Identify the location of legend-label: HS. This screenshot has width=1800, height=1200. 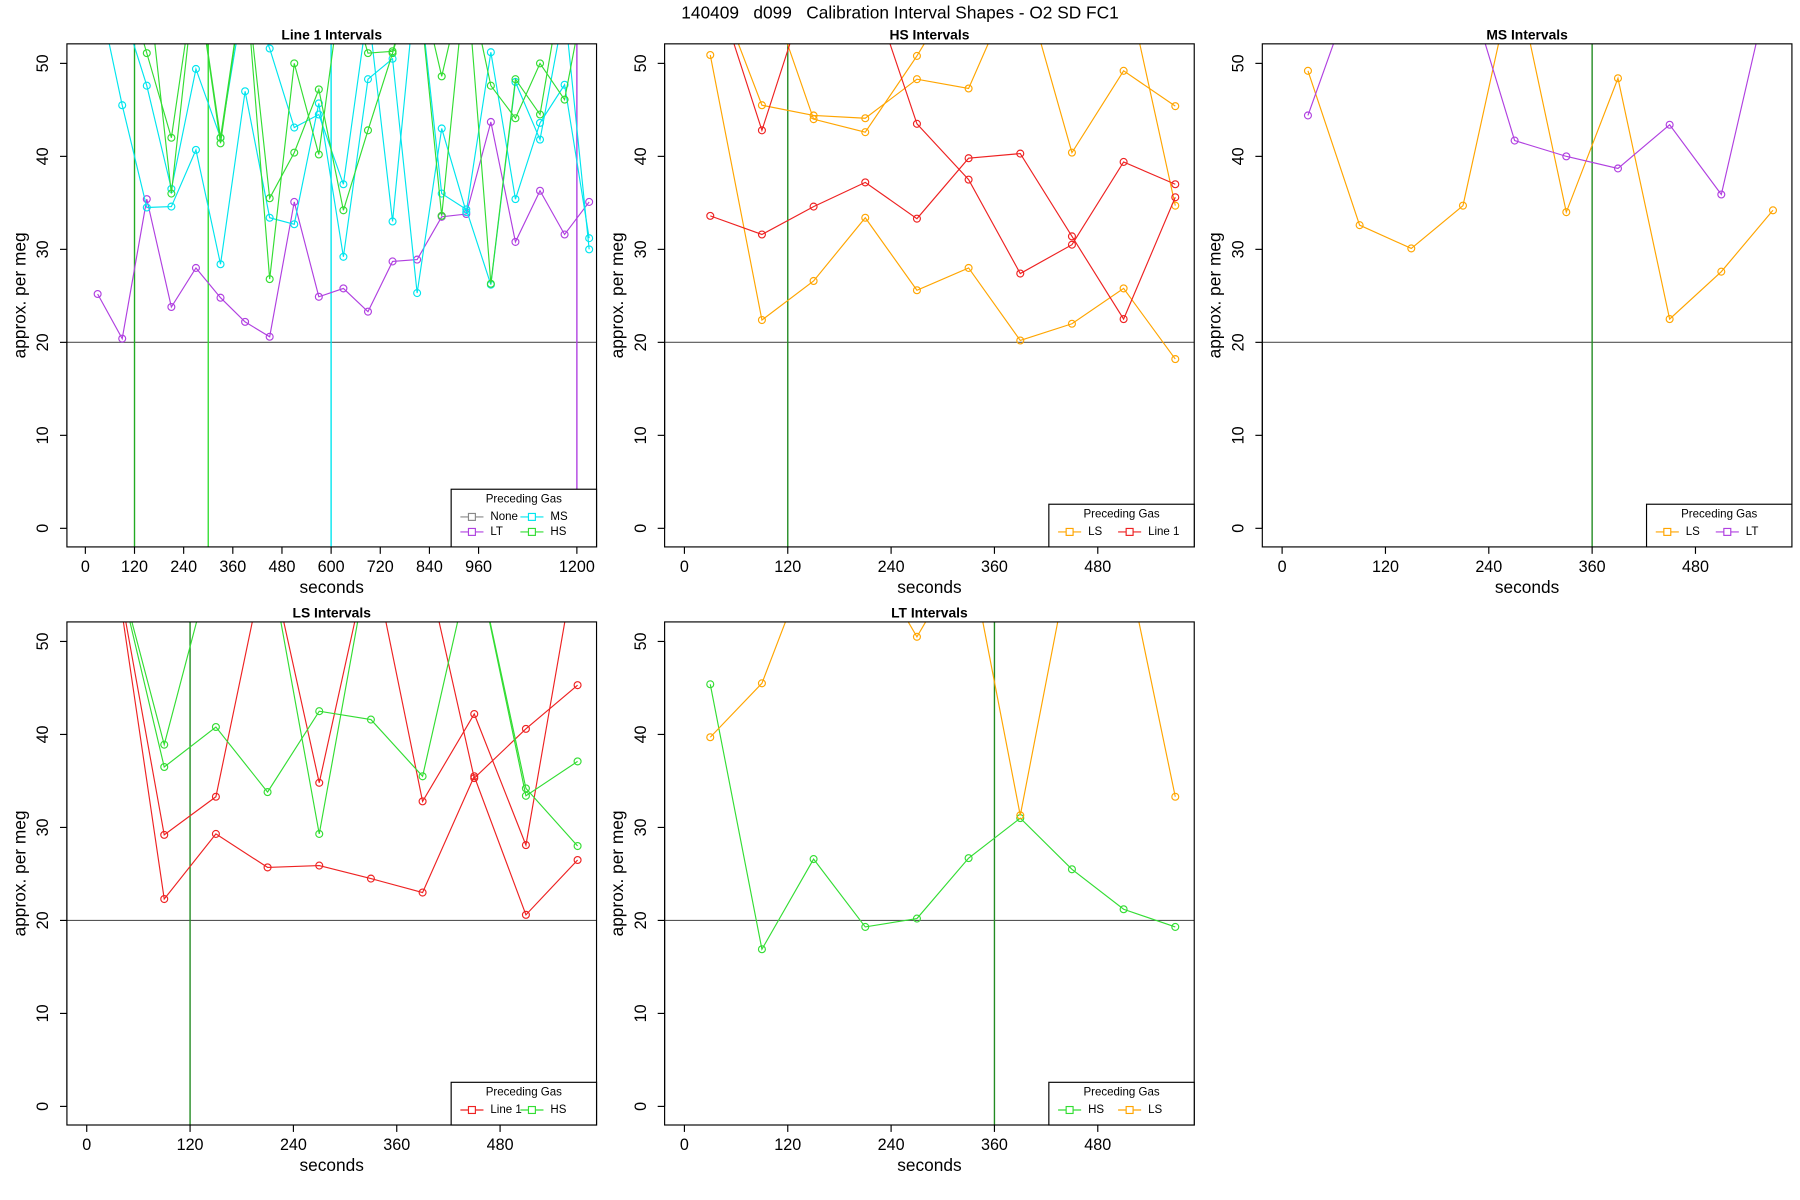
(558, 532).